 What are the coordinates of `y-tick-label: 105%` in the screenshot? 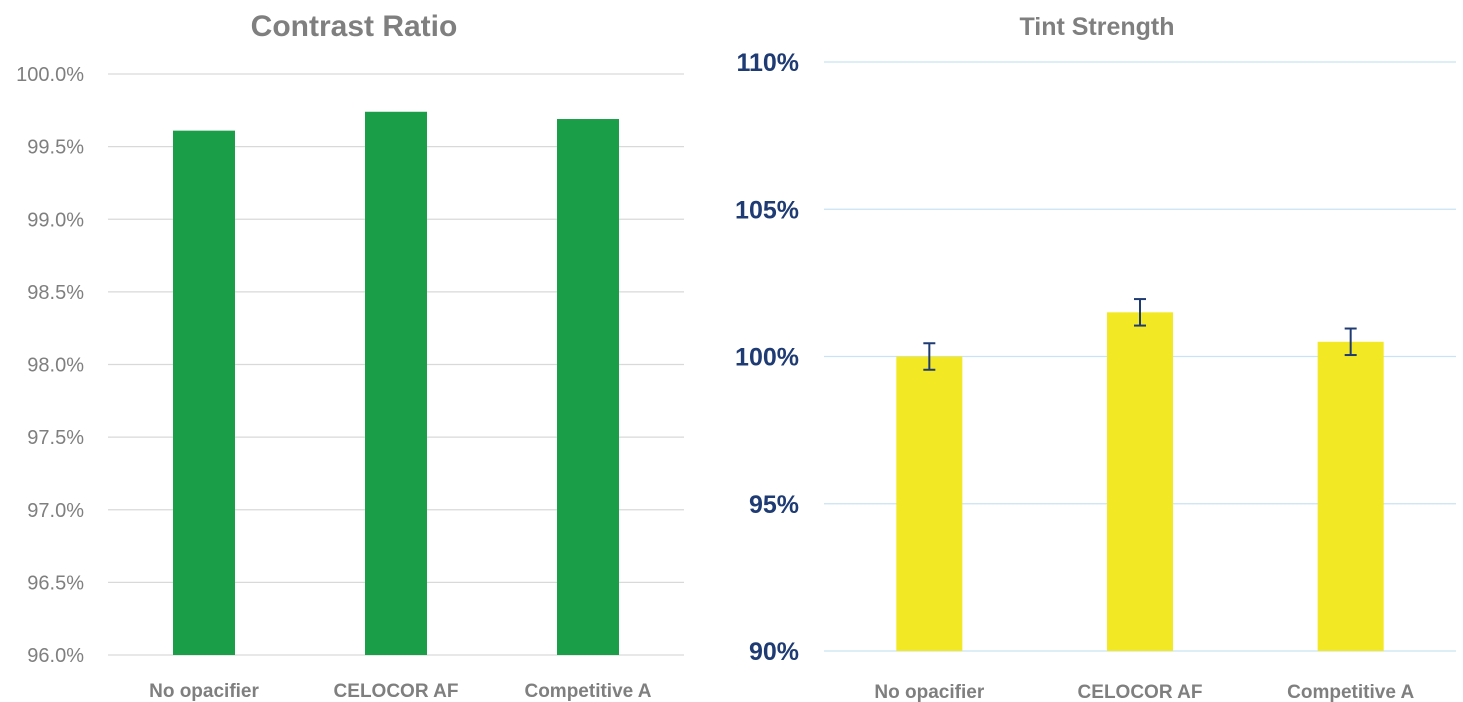 It's located at (767, 210).